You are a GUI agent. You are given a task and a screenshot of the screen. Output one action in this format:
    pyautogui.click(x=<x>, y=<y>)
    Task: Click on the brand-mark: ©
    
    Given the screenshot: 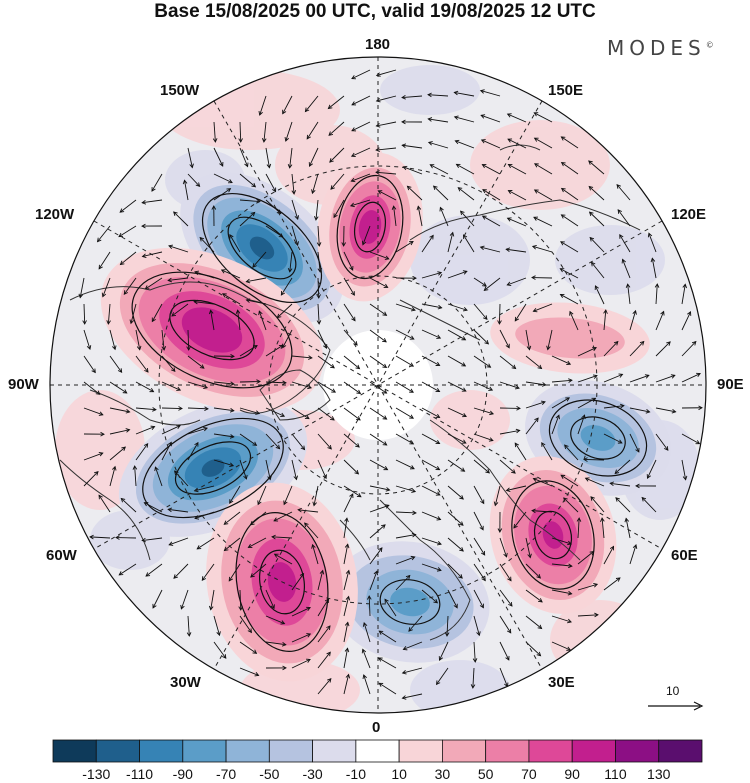 What is the action you would take?
    pyautogui.click(x=709, y=45)
    